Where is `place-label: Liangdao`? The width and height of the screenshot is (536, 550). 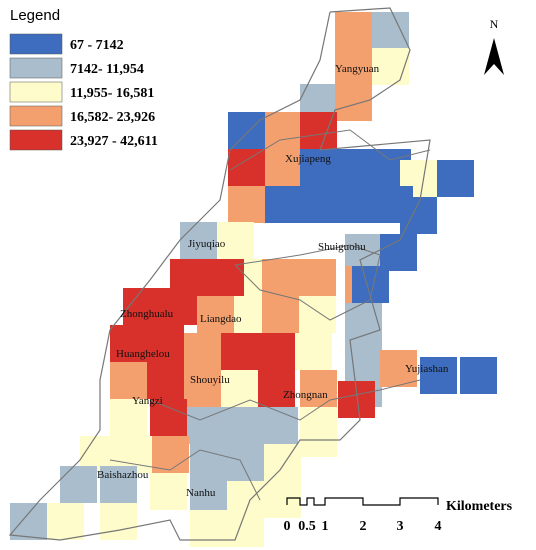
place-label: Liangdao is located at coordinates (221, 319).